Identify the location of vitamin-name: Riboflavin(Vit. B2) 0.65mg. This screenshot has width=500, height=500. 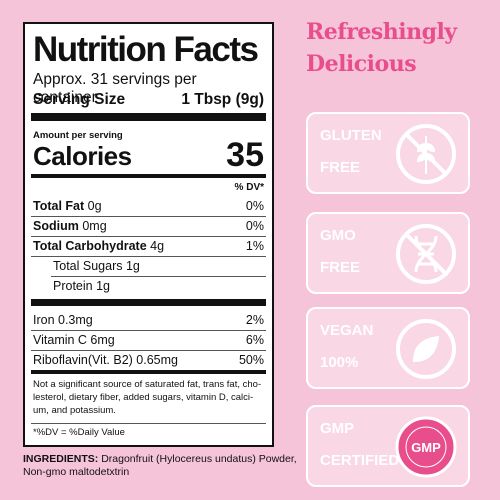
(105, 360).